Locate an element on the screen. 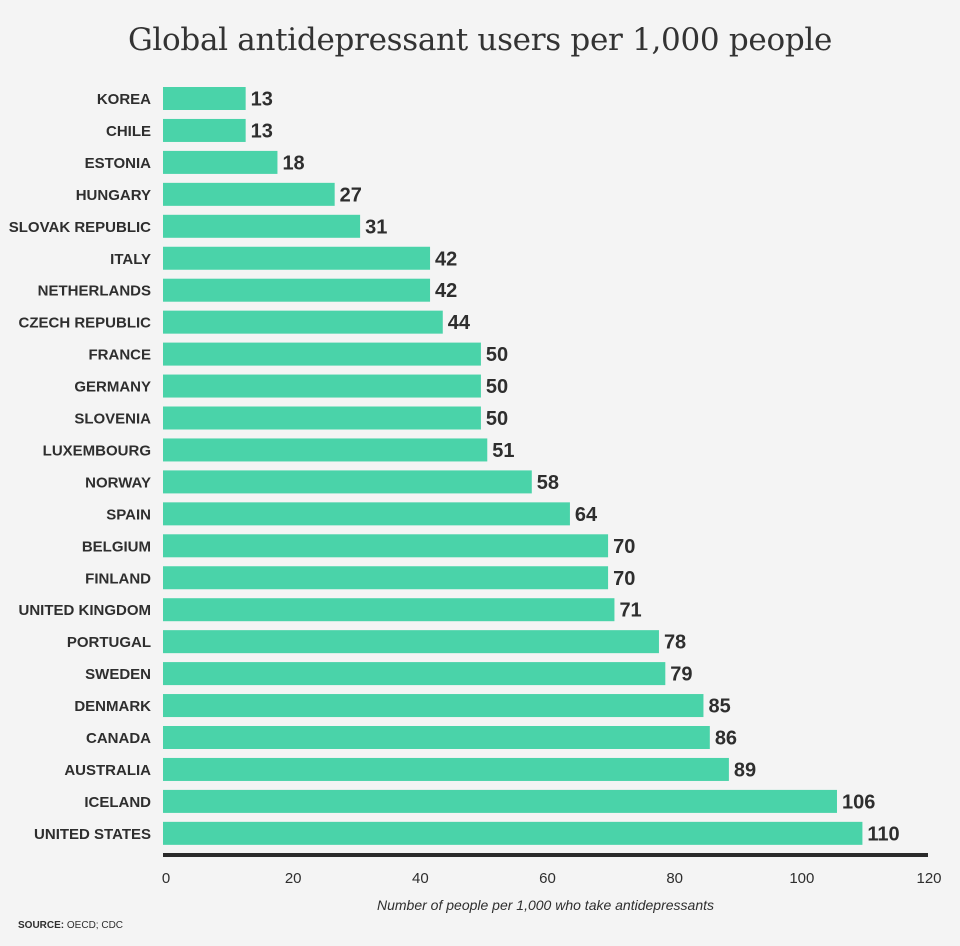 The image size is (960, 946). value-label: 27 is located at coordinates (351, 195).